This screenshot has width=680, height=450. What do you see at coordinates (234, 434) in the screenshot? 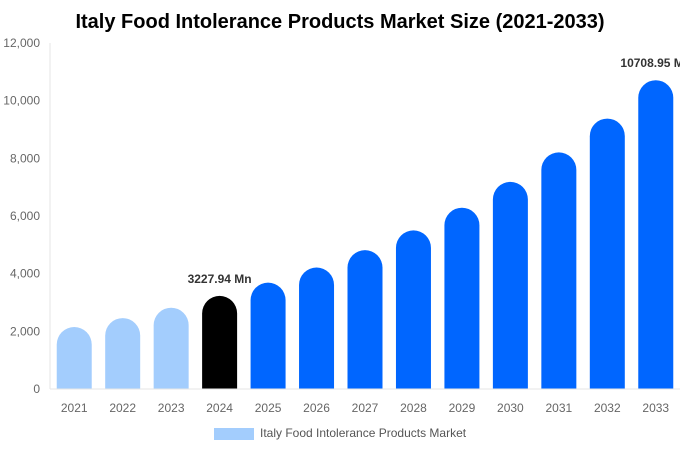
I see `legend-swatch` at bounding box center [234, 434].